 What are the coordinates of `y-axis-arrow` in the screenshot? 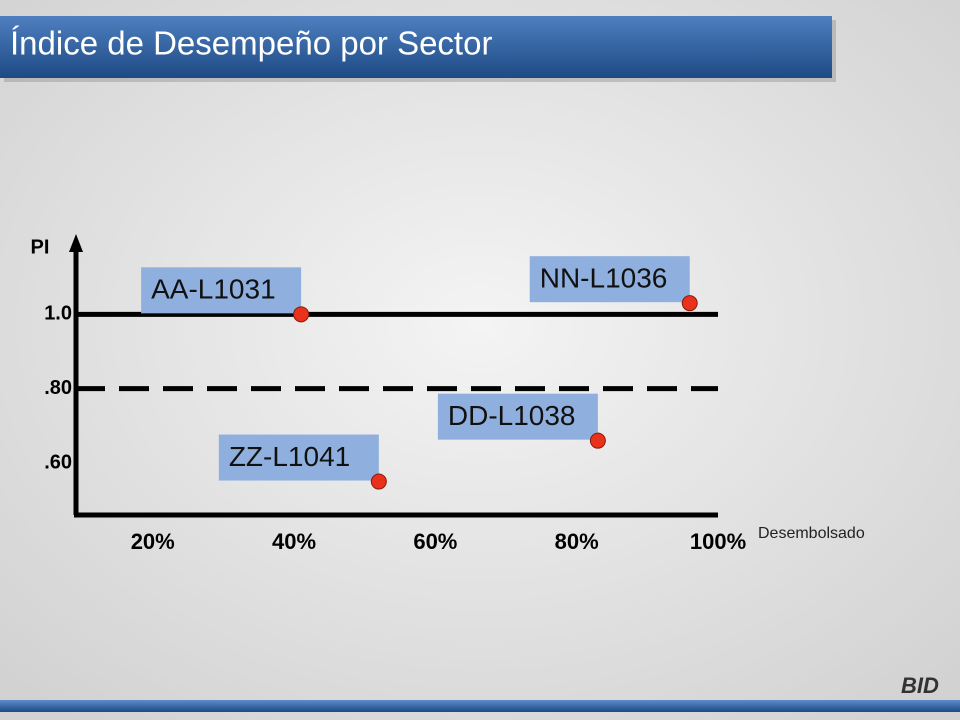 It's located at (76, 243).